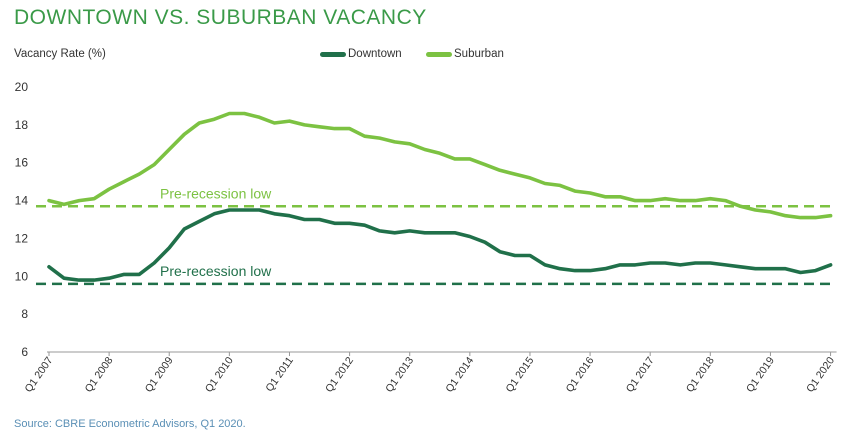 This screenshot has width=850, height=442. What do you see at coordinates (399, 375) in the screenshot?
I see `x-tick-label: Q1 2013` at bounding box center [399, 375].